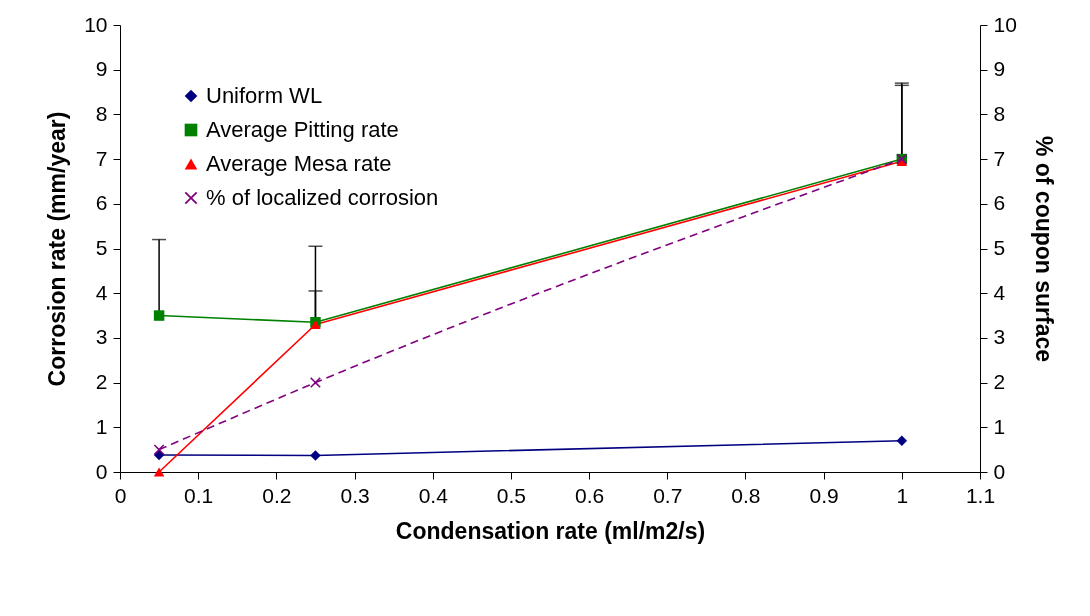  I want to click on x-tick-label: 0.5, so click(511, 495).